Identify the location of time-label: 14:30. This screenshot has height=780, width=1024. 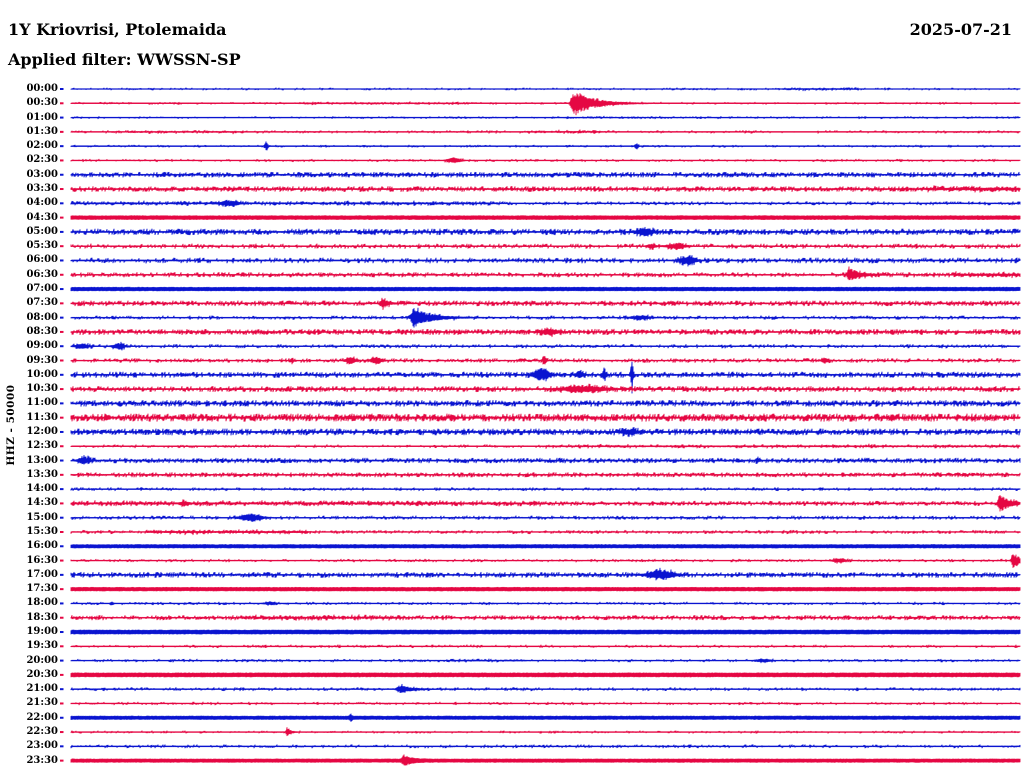
(42, 503).